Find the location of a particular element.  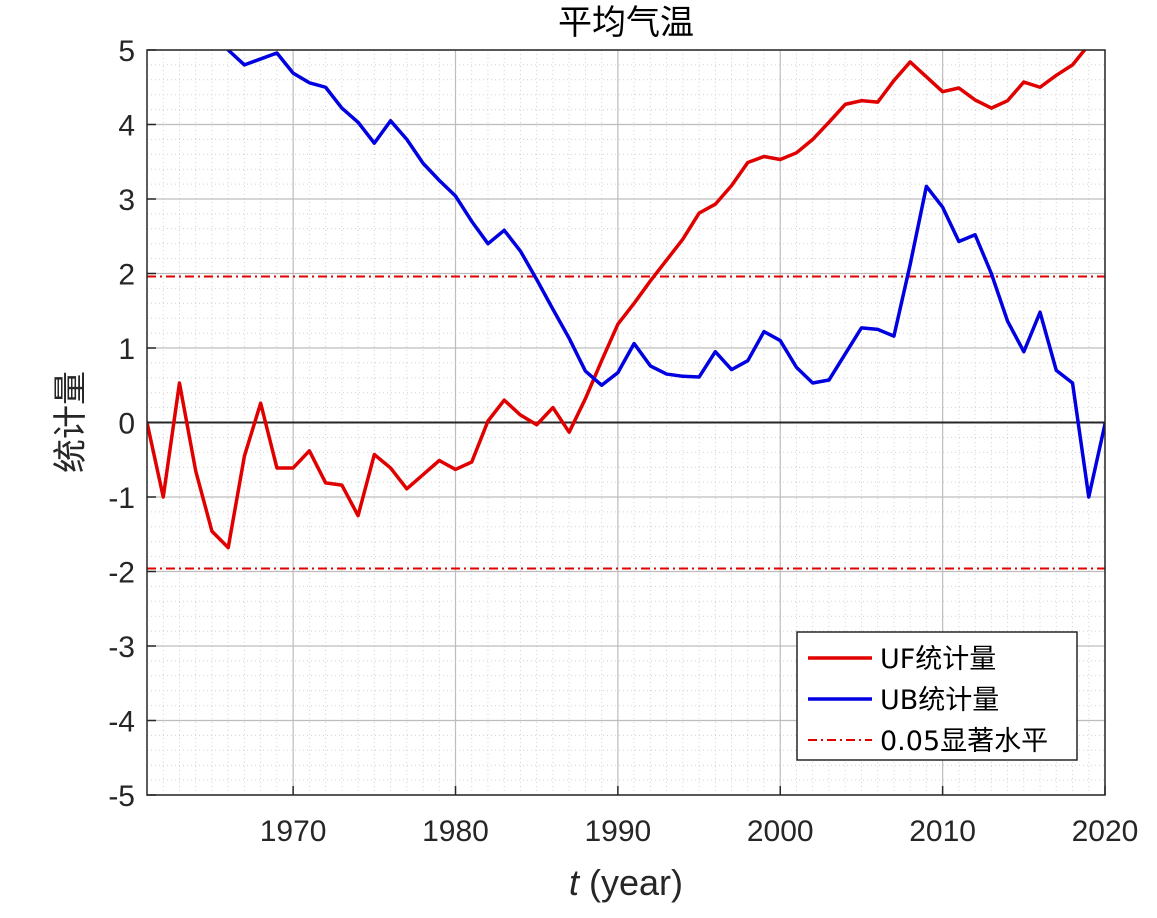

legend: UF统计量 UB统计量 0.05显著水平 is located at coordinates (937, 696).